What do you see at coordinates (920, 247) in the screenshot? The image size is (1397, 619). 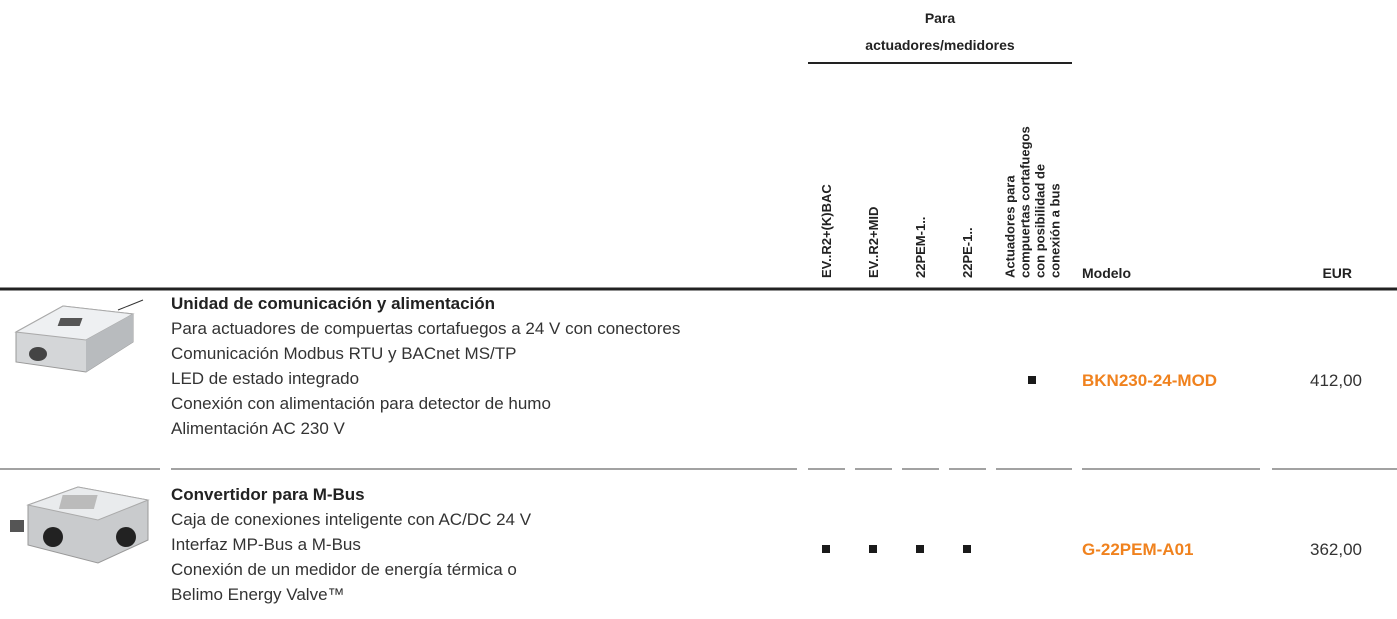 I see `column-header: 22PEM-1..` at bounding box center [920, 247].